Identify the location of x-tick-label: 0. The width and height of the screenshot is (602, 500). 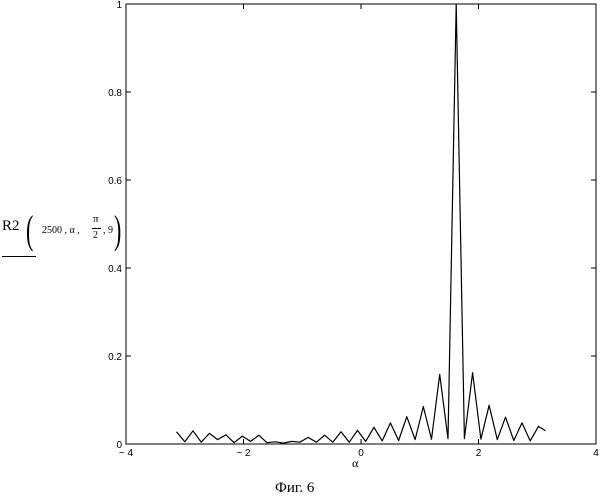
(361, 453).